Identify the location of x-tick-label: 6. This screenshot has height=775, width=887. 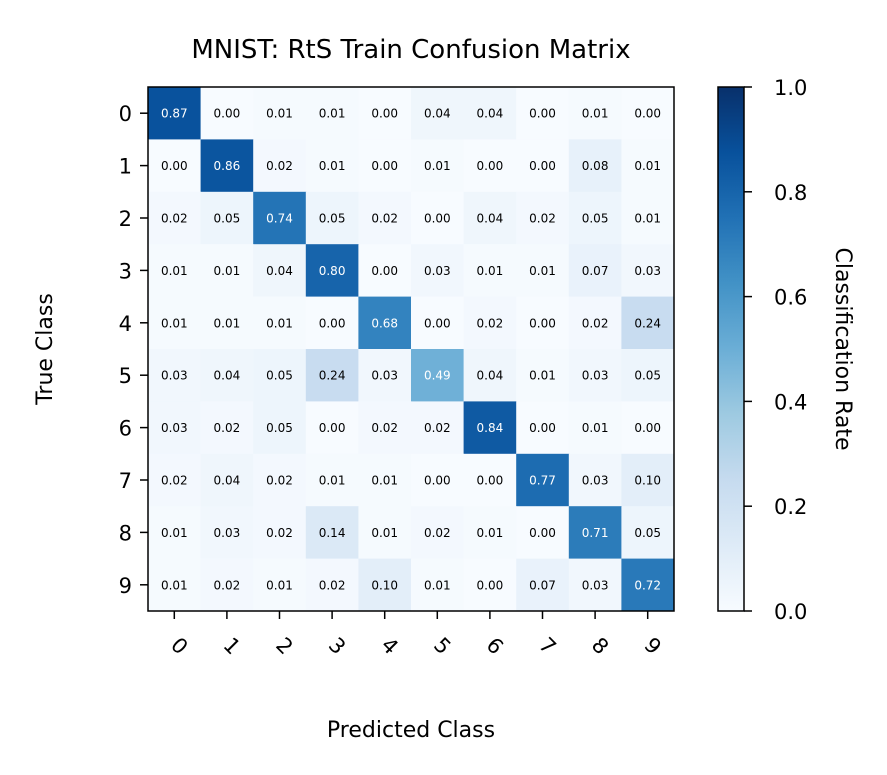
(495, 646).